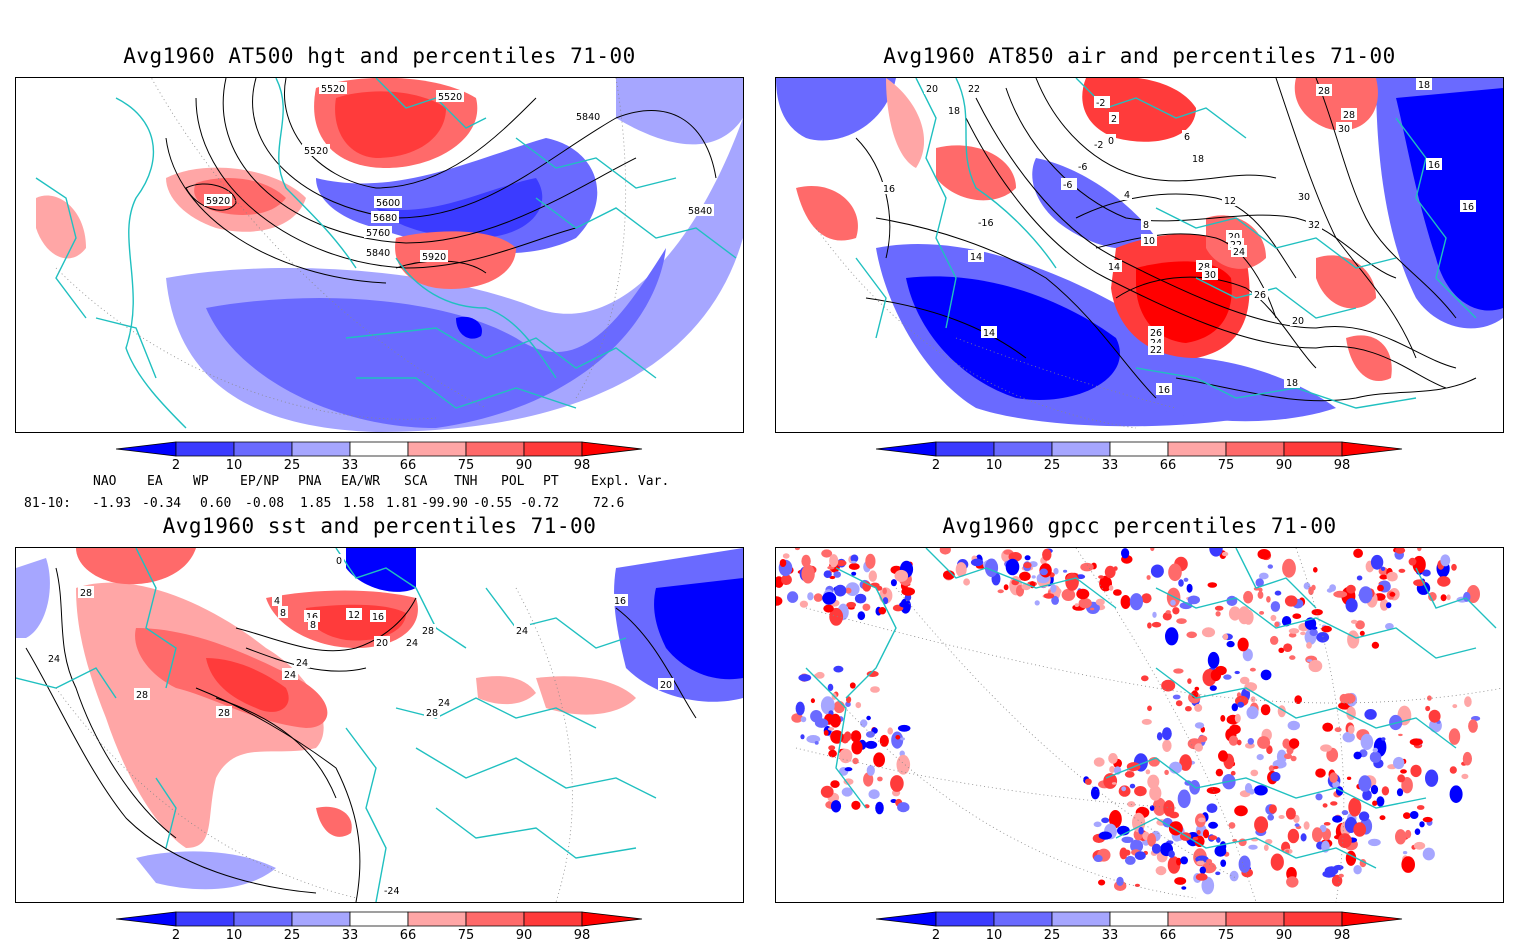 This screenshot has width=1520, height=940. Describe the element at coordinates (1210, 275) in the screenshot. I see `contour-label: 30` at that location.